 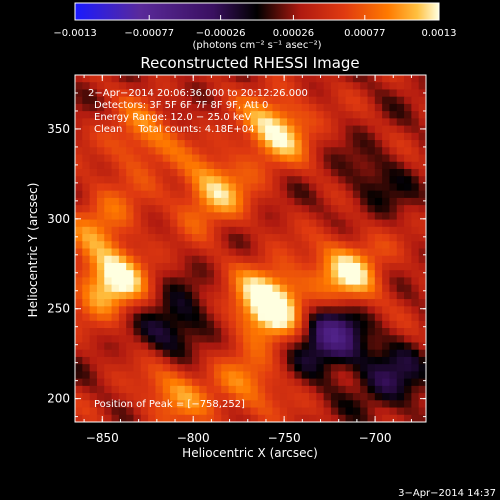 What do you see at coordinates (284, 438) in the screenshot?
I see `x-tick-label: −750` at bounding box center [284, 438].